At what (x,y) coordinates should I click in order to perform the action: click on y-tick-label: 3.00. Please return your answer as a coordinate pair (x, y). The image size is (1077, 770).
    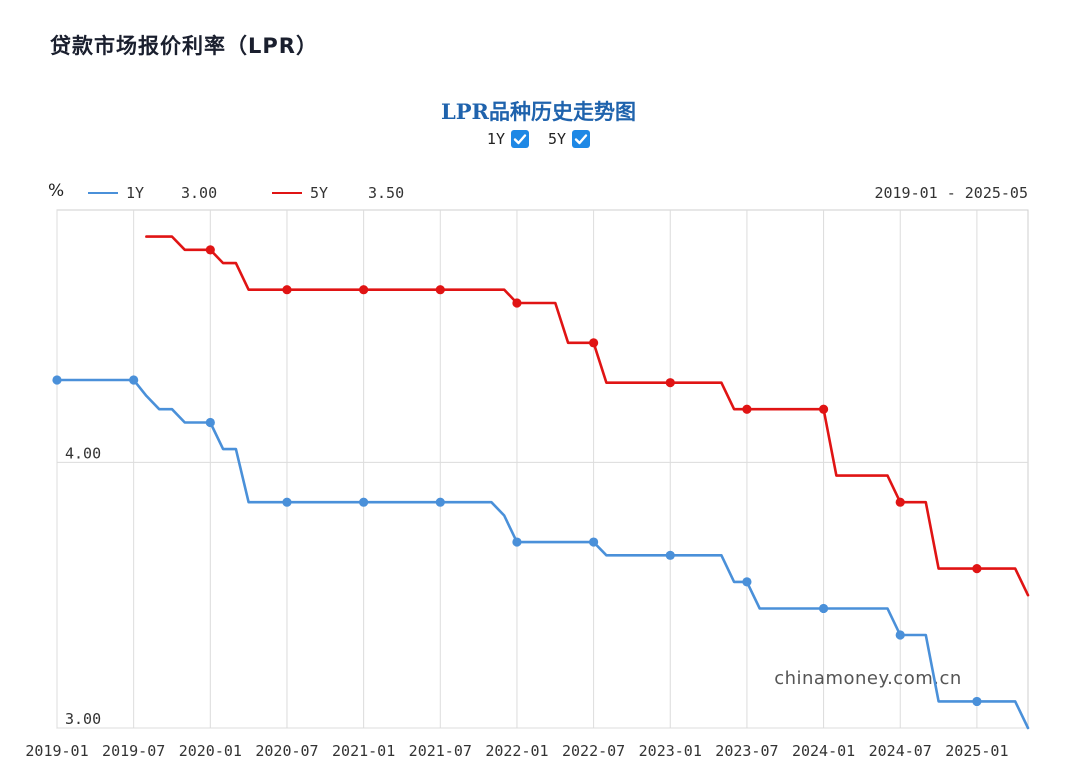
    Looking at the image, I should click on (83, 719).